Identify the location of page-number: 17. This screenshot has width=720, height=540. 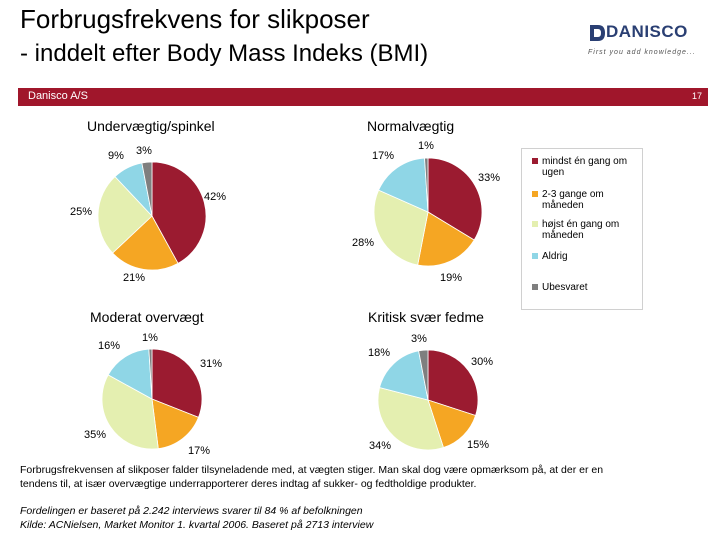
(696, 96).